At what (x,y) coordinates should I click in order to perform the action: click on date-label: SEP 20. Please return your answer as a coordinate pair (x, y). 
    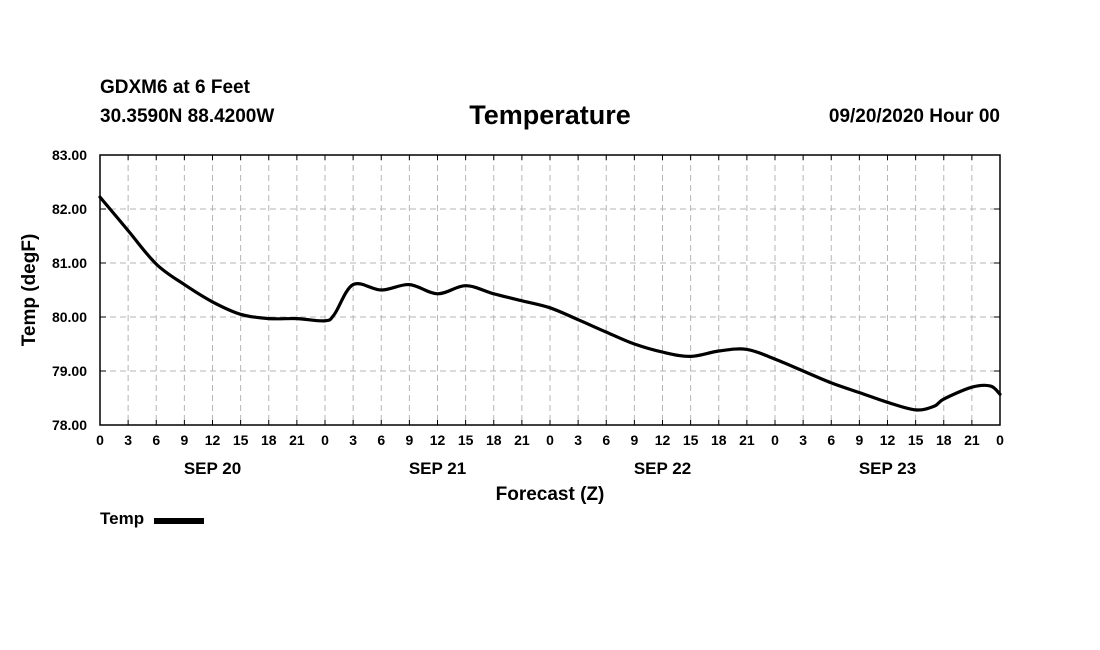
    Looking at the image, I should click on (212, 468).